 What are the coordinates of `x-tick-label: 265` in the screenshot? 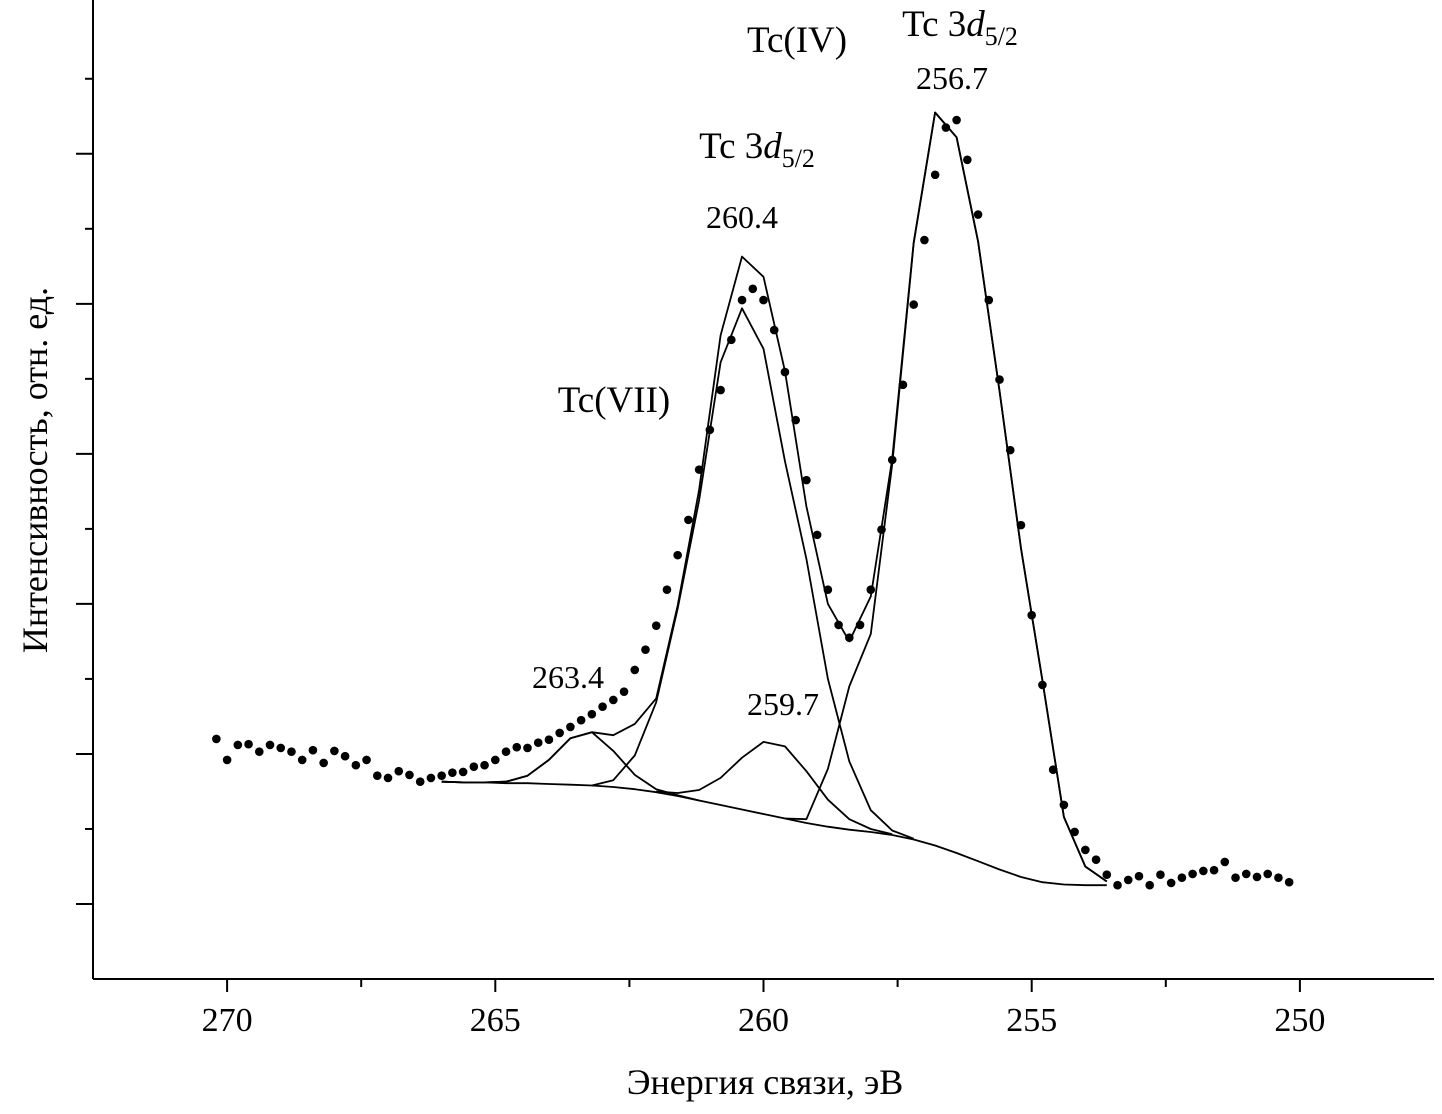 It's located at (495, 1020).